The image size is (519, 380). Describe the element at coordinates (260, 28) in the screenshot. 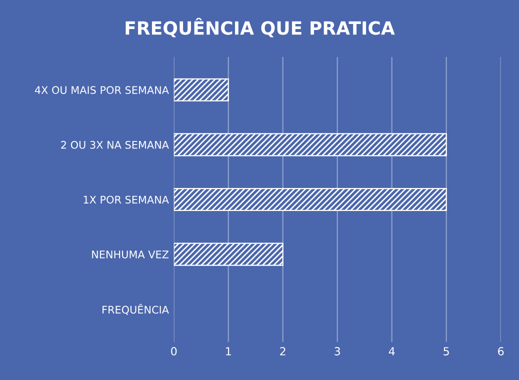

I see `chart-title: FREQUÊNCIA QUE PRATICA` at that location.